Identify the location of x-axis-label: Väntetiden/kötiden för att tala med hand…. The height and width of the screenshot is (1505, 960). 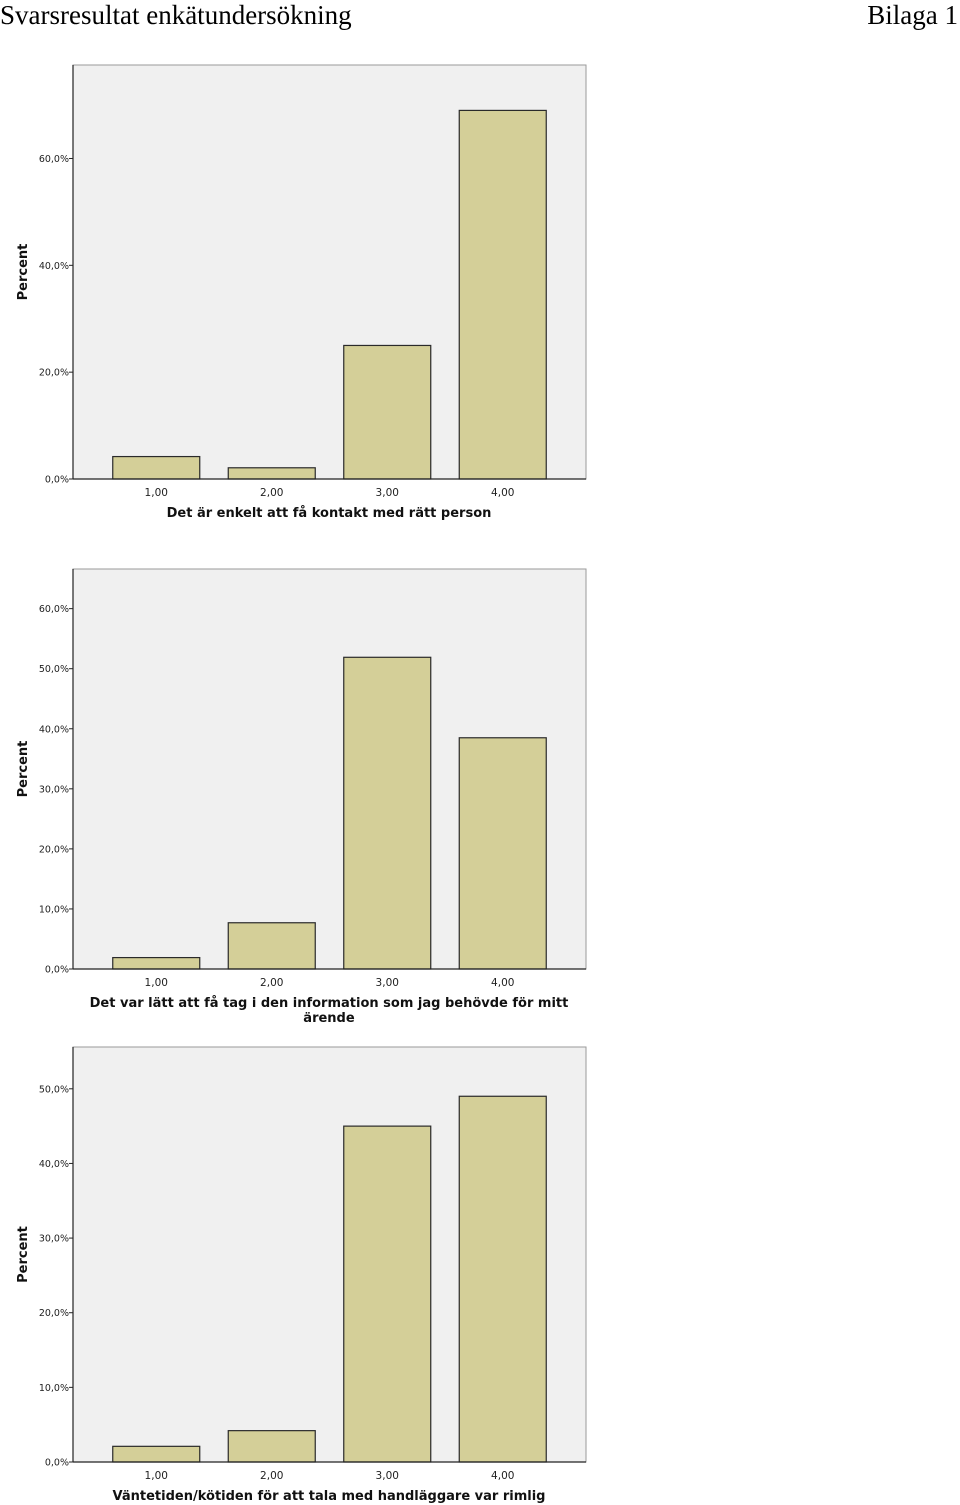
(329, 1496).